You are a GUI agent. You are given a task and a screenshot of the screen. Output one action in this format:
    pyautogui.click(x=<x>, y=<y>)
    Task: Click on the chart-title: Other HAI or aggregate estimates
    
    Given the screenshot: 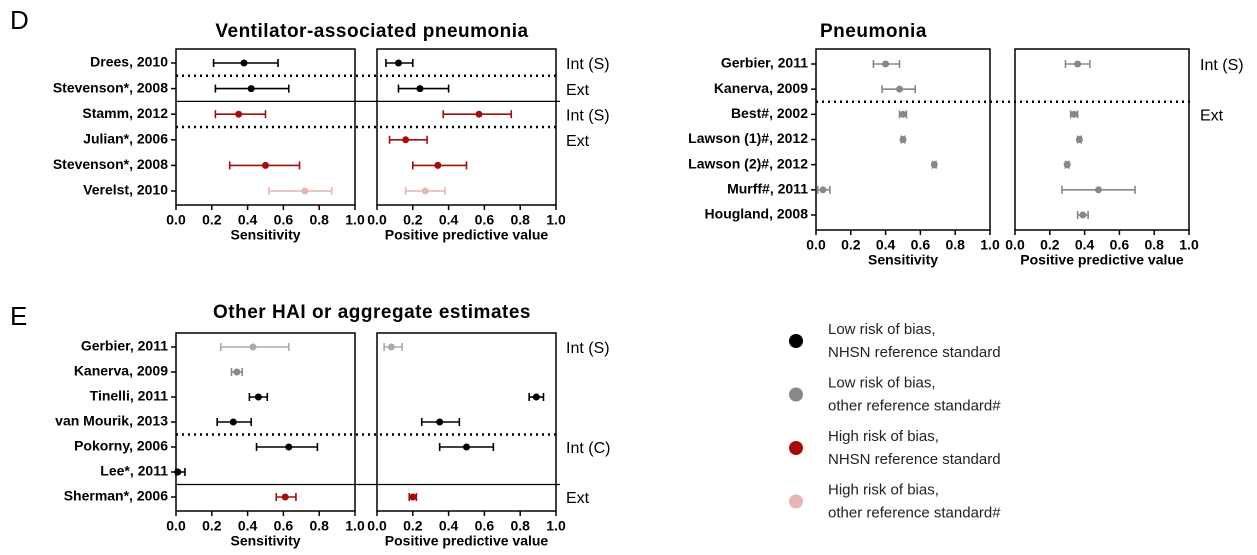 What is the action you would take?
    pyautogui.click(x=372, y=312)
    